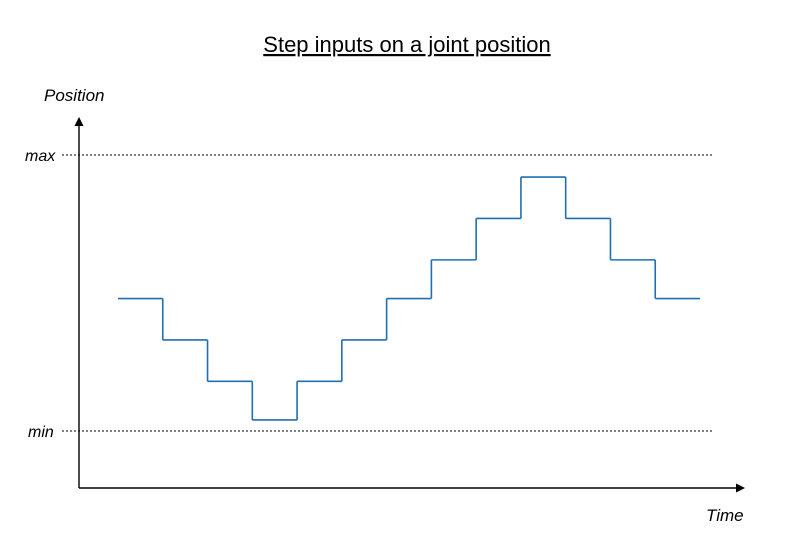 The image size is (794, 559). Describe the element at coordinates (725, 515) in the screenshot. I see `x-axis-label: Time` at that location.